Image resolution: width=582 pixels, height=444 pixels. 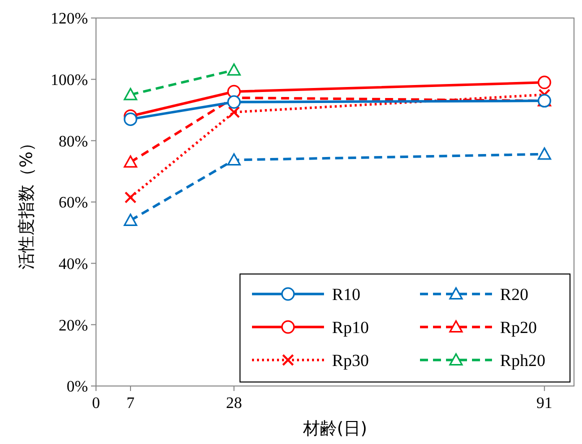 I want to click on x-tick-label: 28, so click(x=234, y=403).